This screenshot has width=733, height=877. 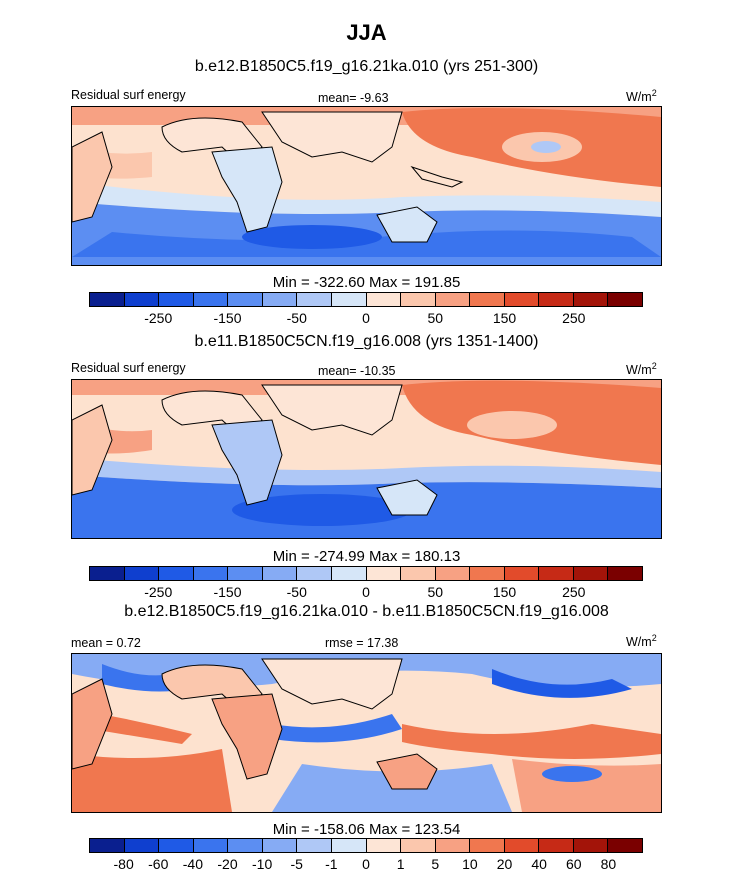 I want to click on panel-2-center-label: mean= -10.35, so click(x=357, y=371).